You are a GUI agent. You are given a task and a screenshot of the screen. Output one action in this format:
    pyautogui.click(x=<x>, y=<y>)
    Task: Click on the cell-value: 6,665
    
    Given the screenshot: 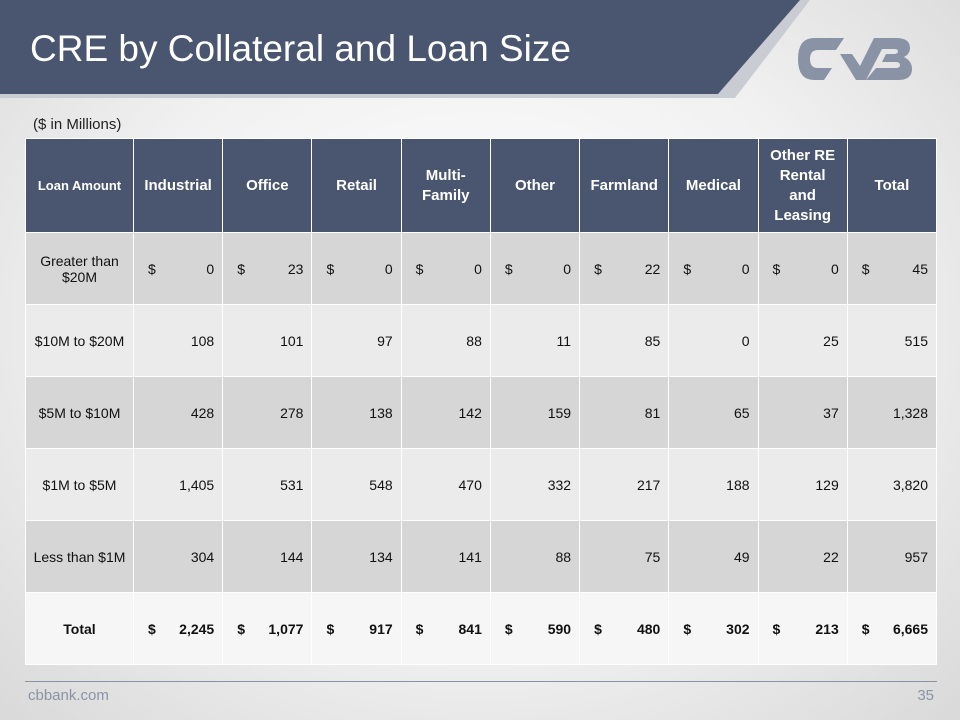 What is the action you would take?
    pyautogui.click(x=910, y=628)
    